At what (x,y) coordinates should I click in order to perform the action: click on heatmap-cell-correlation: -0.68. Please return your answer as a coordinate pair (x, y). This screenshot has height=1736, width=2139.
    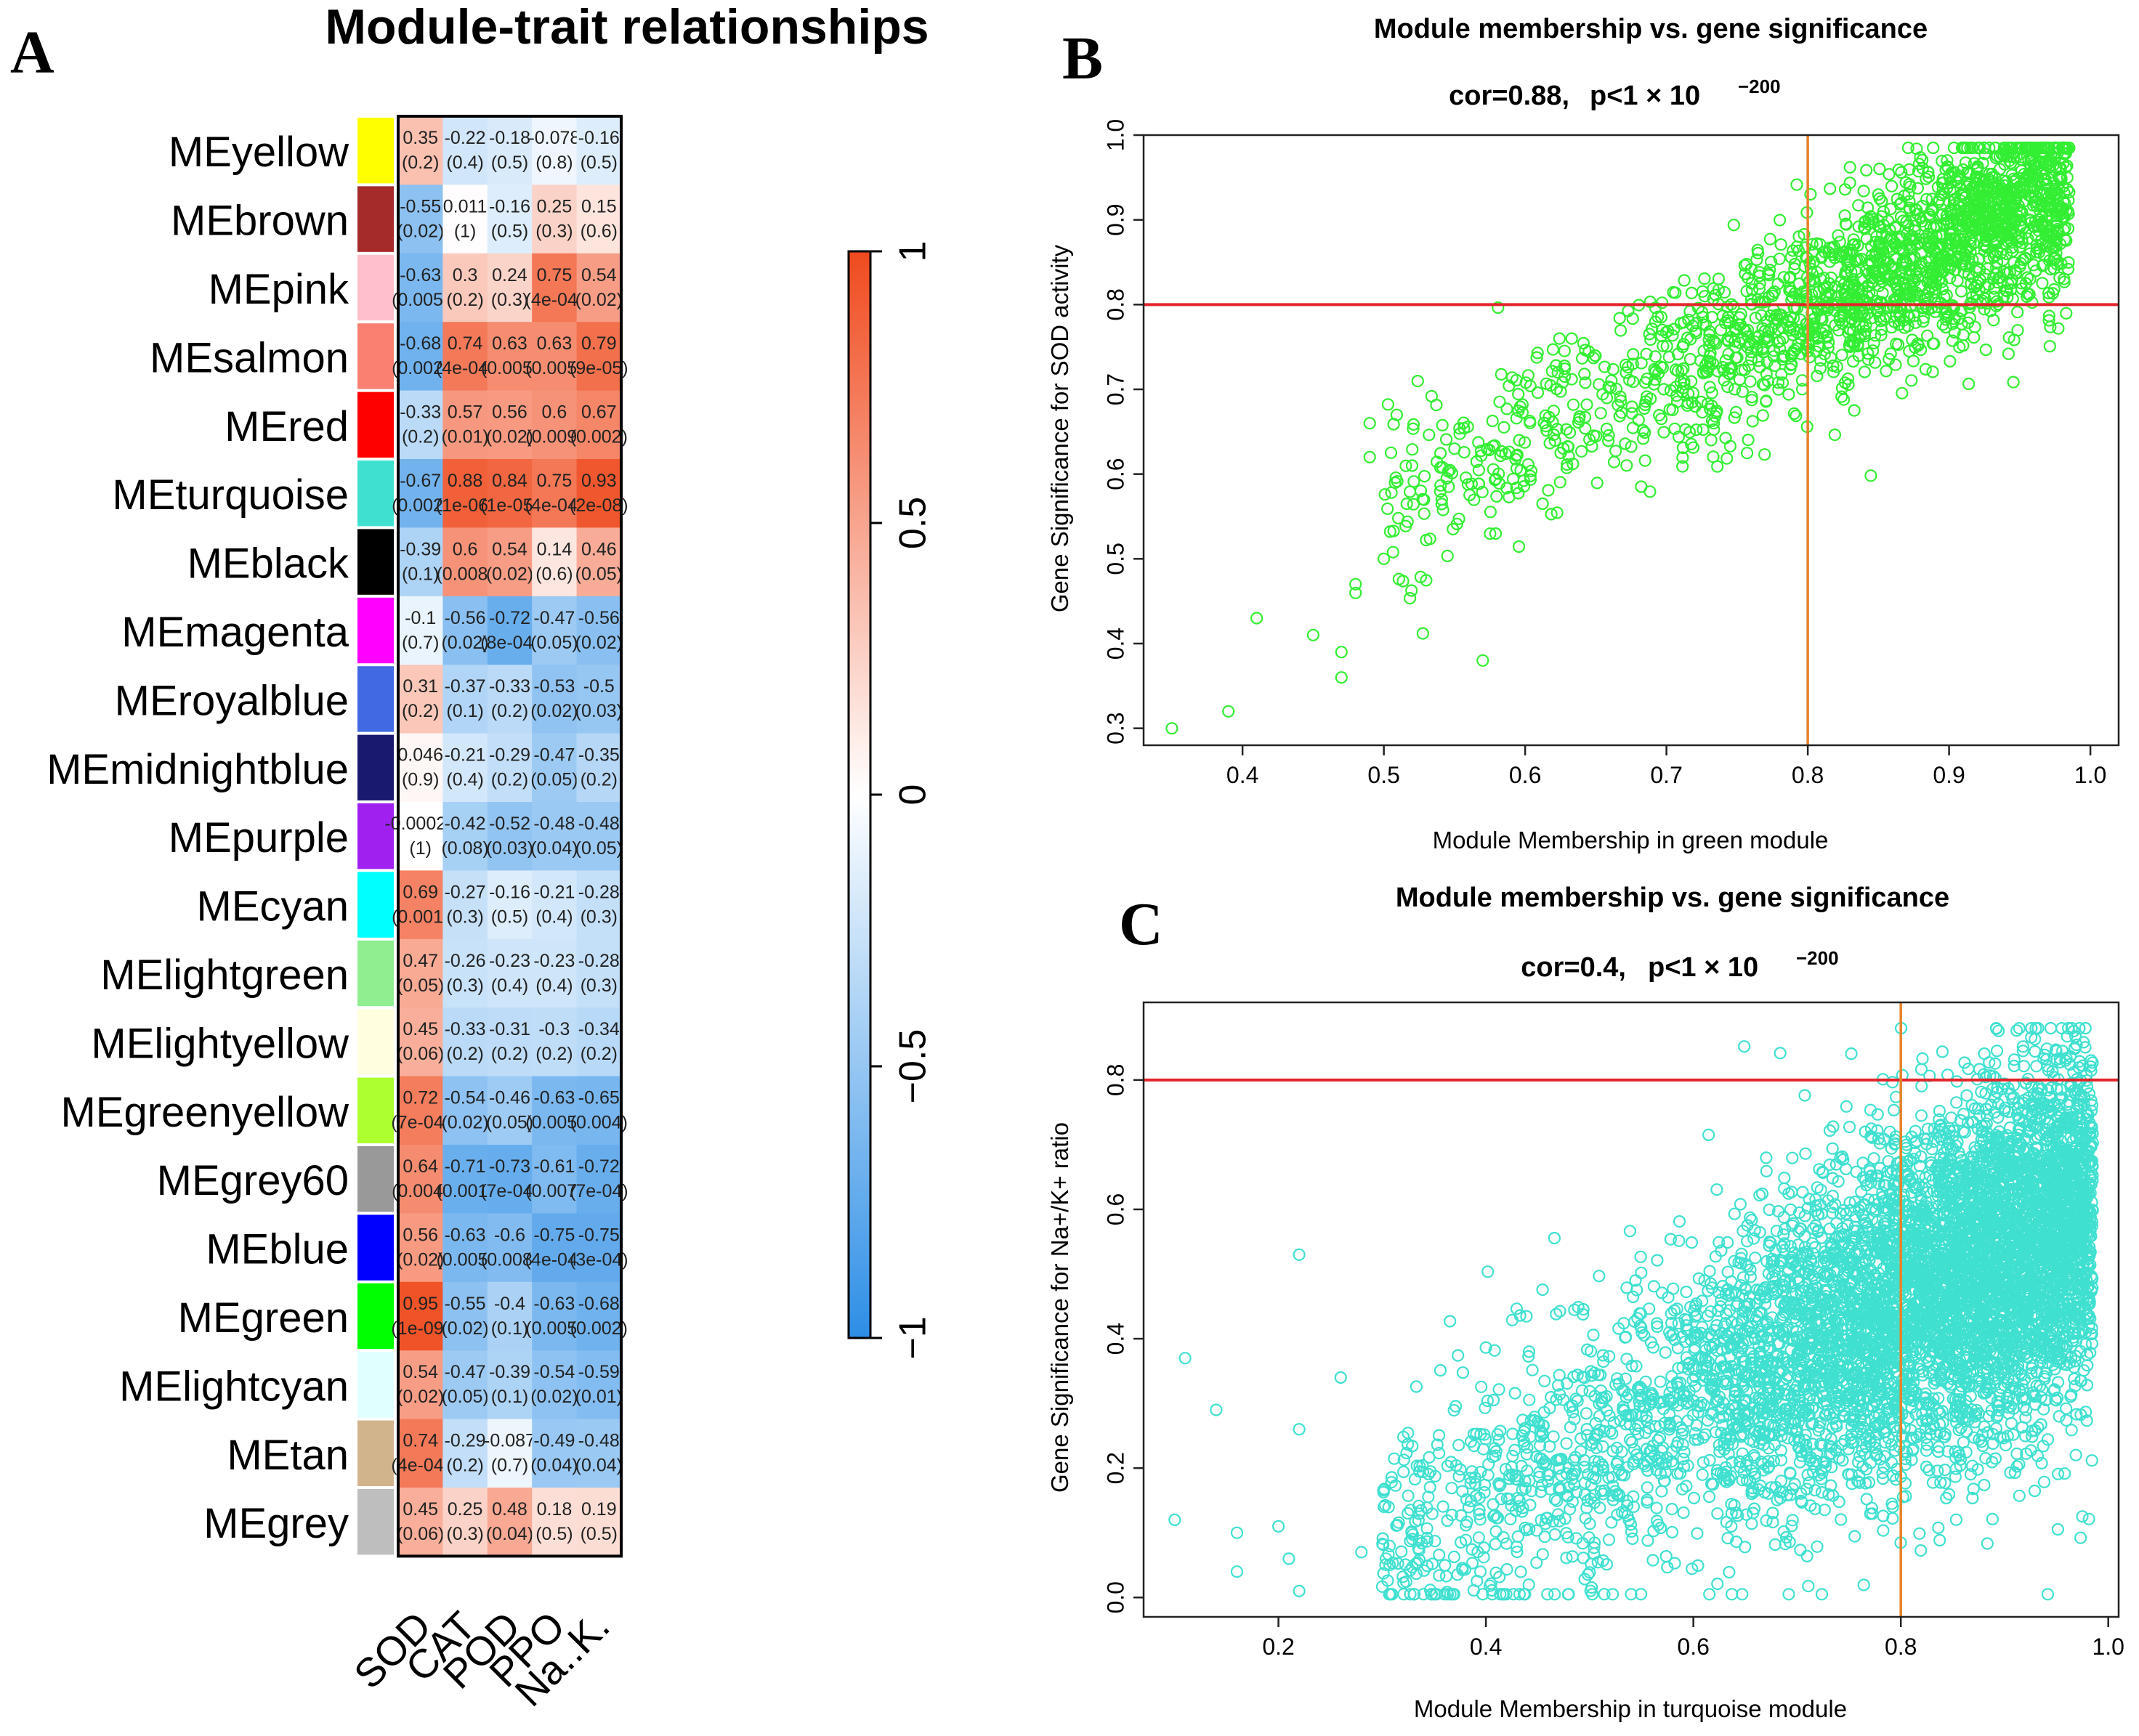
    Looking at the image, I should click on (420, 343).